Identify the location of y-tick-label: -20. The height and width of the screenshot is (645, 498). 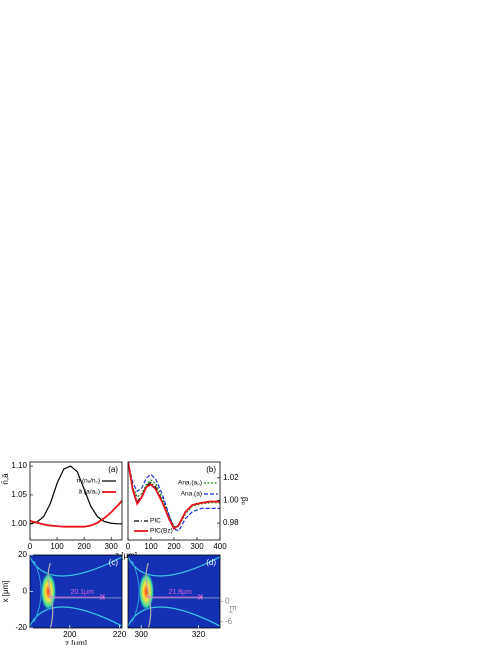
(21, 627).